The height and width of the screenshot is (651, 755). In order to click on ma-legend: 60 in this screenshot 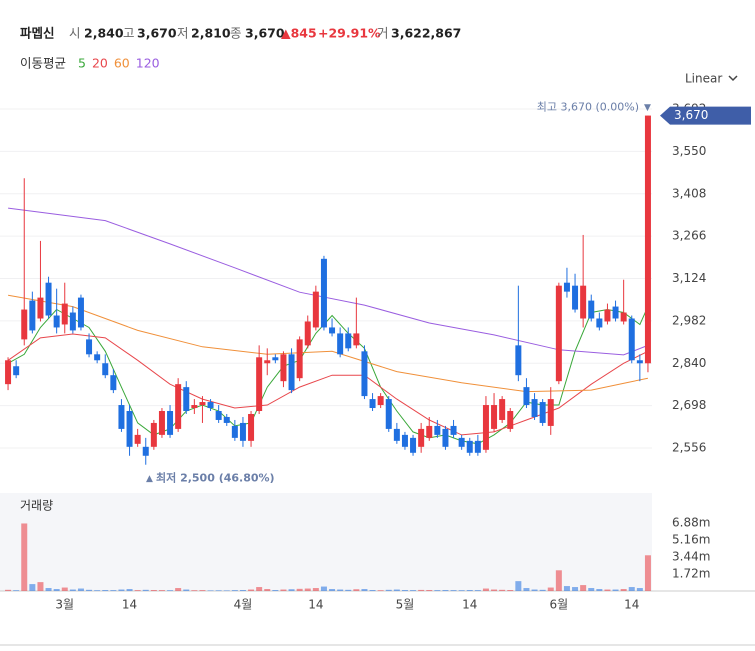, I will do `click(122, 63)`.